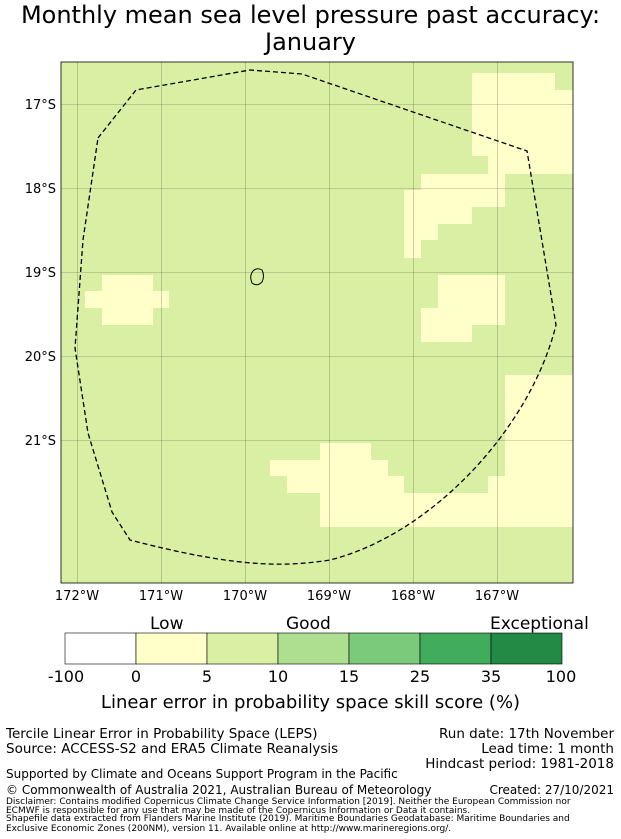 This screenshot has height=839, width=621. Describe the element at coordinates (349, 676) in the screenshot. I see `colorbar-tick-label: 15` at that location.